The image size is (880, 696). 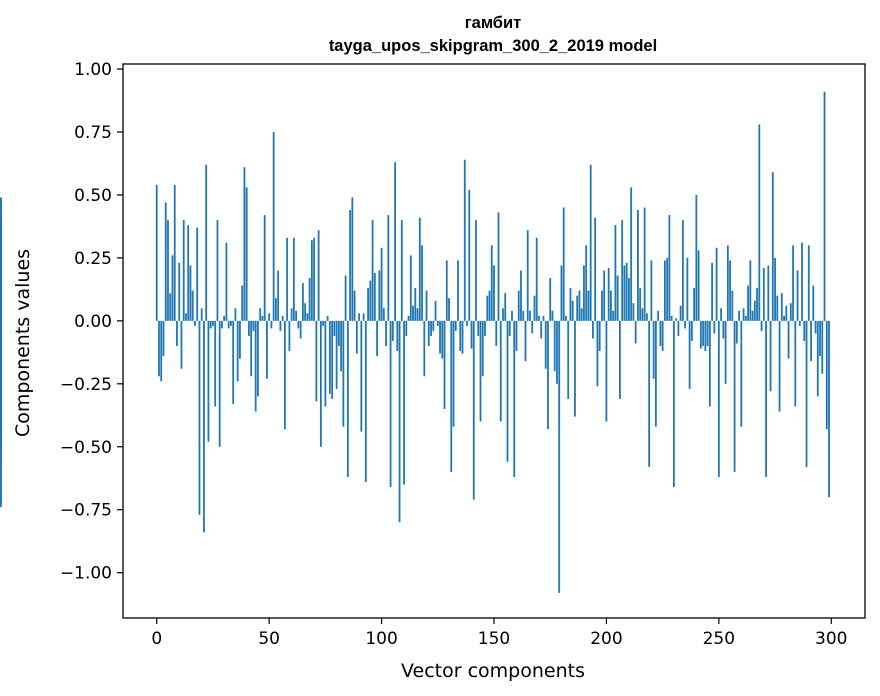 I want to click on x-tick-label: 0, so click(x=156, y=639).